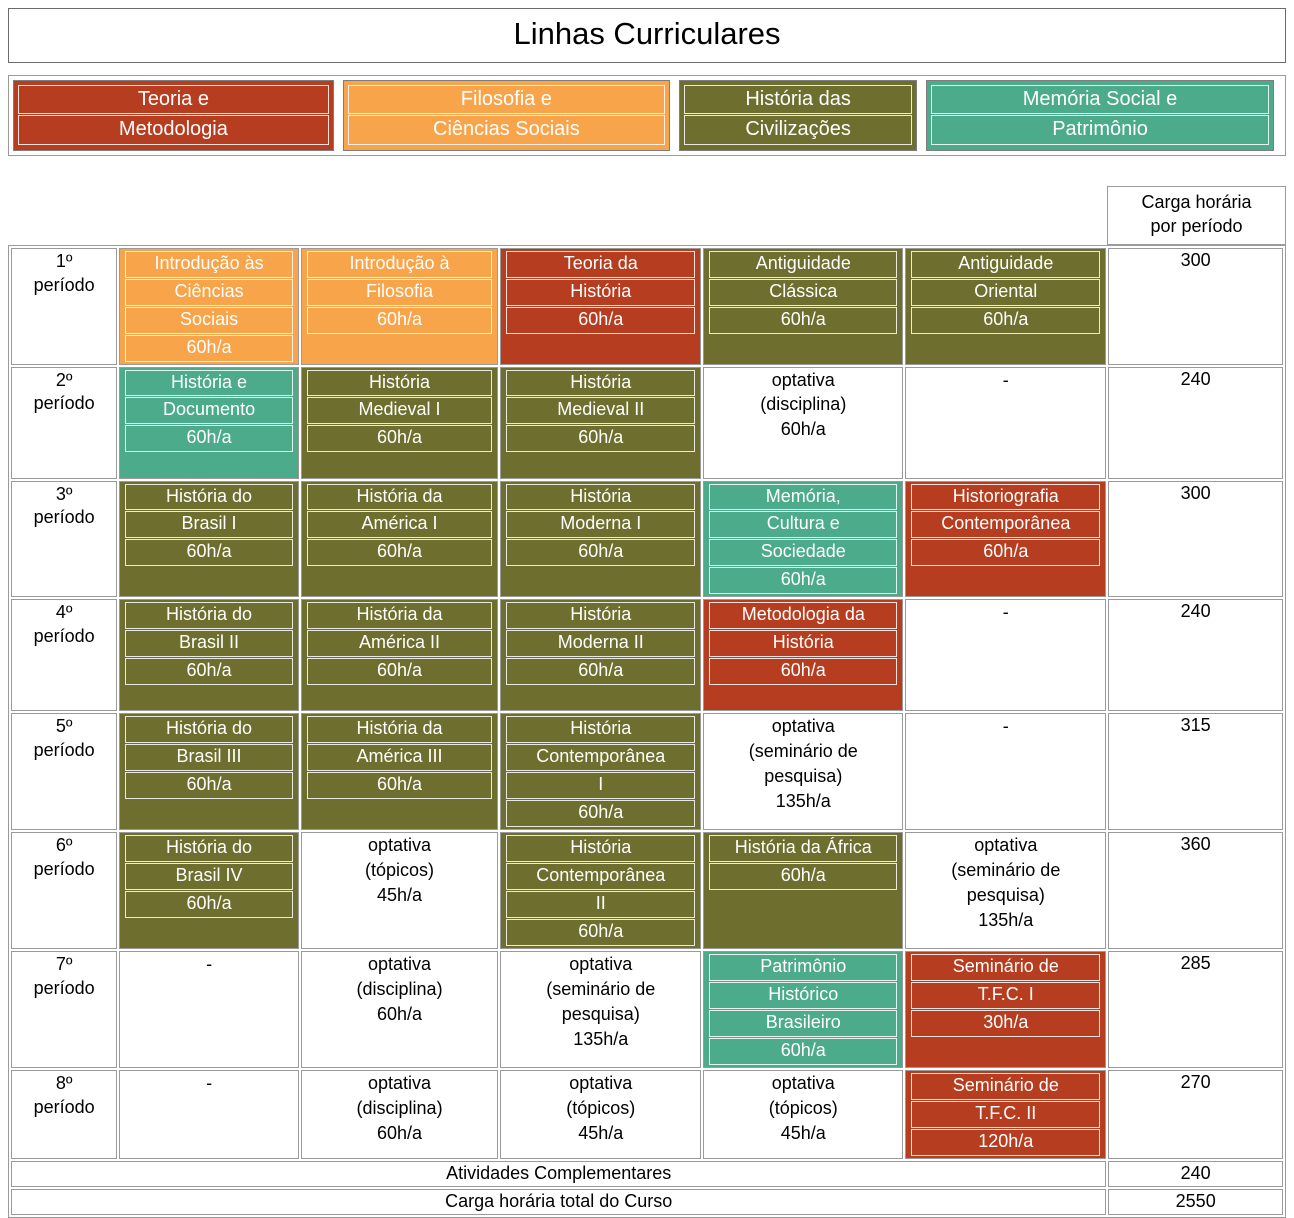  I want to click on footer-label-total: Carga horária total do Curso, so click(559, 1201).